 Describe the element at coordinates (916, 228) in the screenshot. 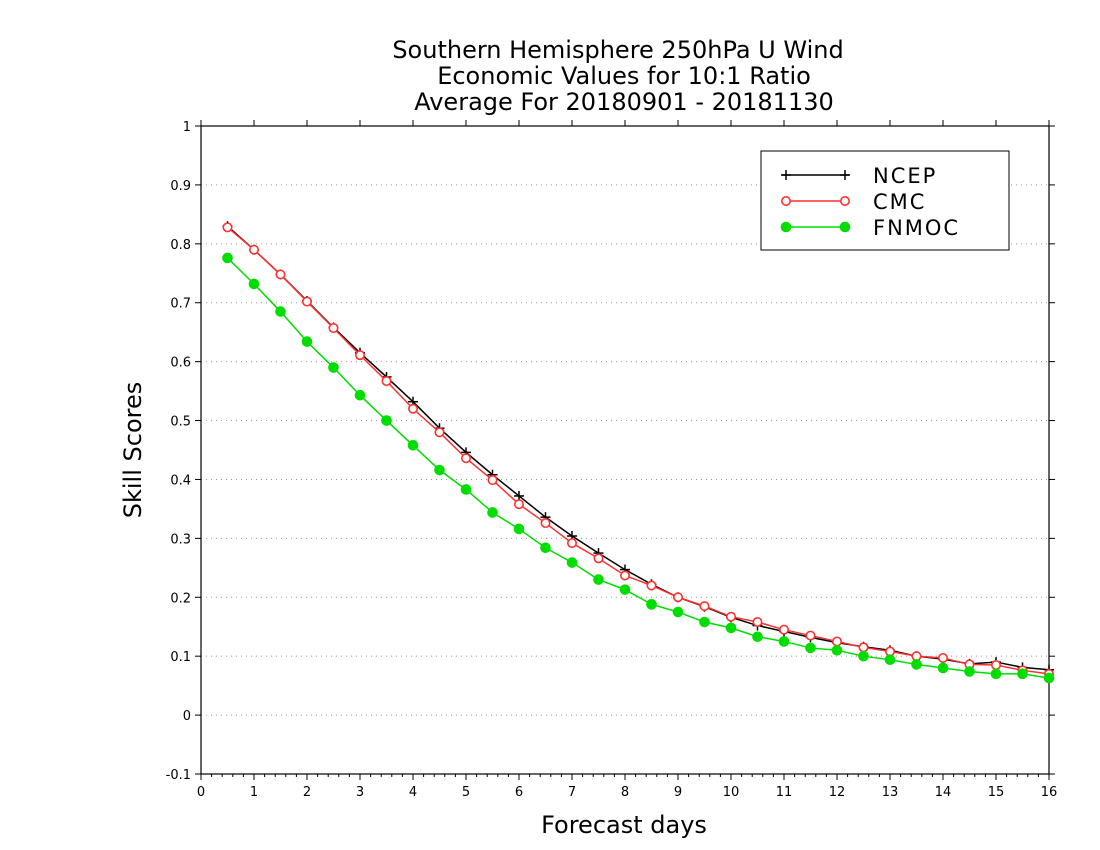

I see `legend-label-fnmoc: FNMOC` at that location.